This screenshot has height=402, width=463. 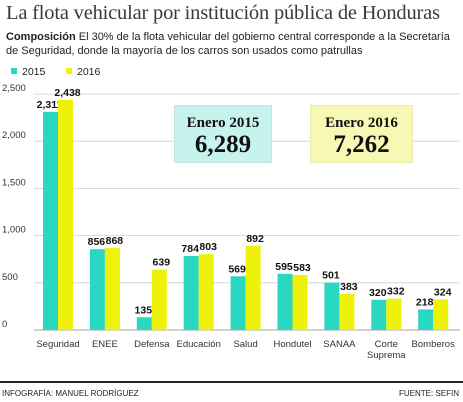 What do you see at coordinates (57, 344) in the screenshot?
I see `x-tick-label: Seguridad` at bounding box center [57, 344].